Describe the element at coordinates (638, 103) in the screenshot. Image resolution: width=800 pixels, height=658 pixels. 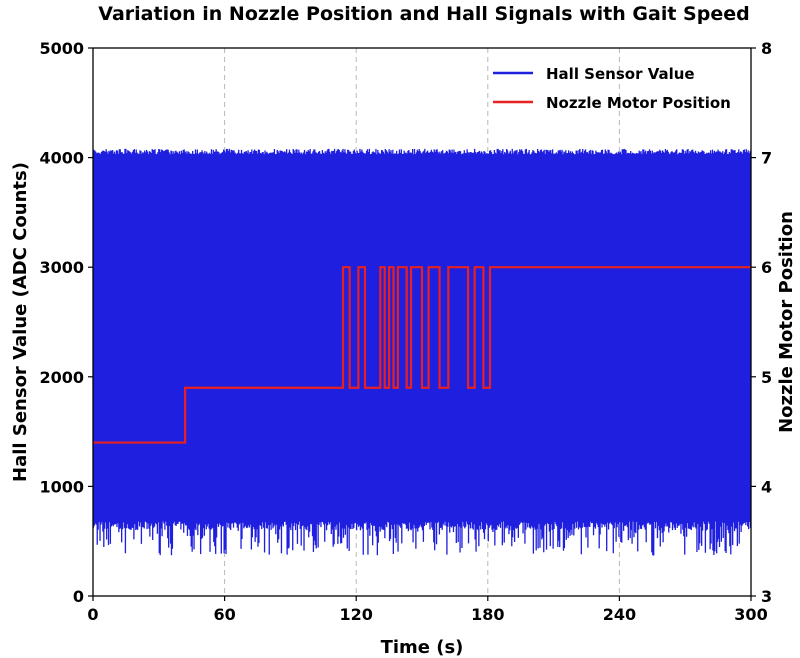
I see `legend-nozzle-label: Nozzle Motor Position` at that location.